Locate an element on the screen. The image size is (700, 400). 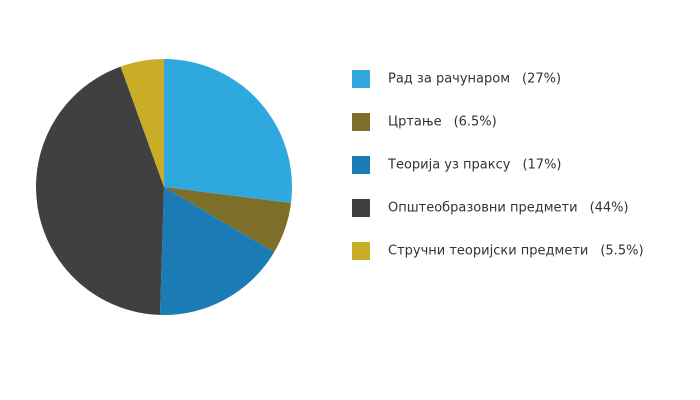
legend-label: Рад за рачунаром is located at coordinates (449, 79).